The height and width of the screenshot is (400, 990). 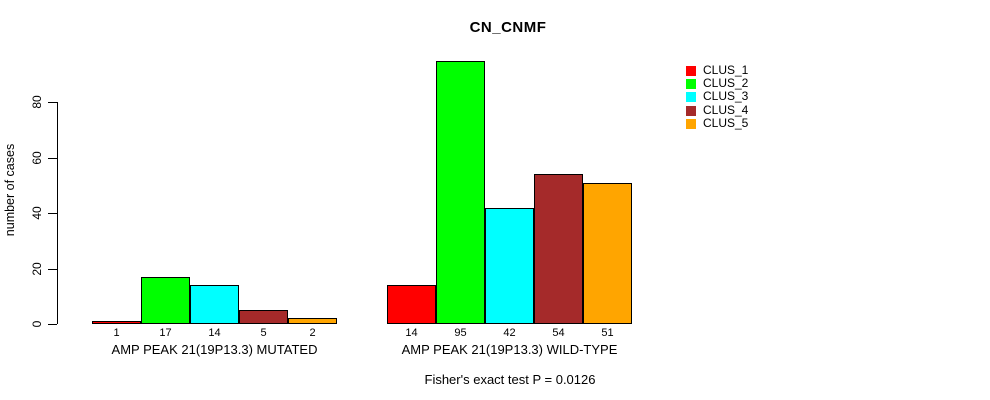 What do you see at coordinates (726, 96) in the screenshot?
I see `legend-label: CLUS_3` at bounding box center [726, 96].